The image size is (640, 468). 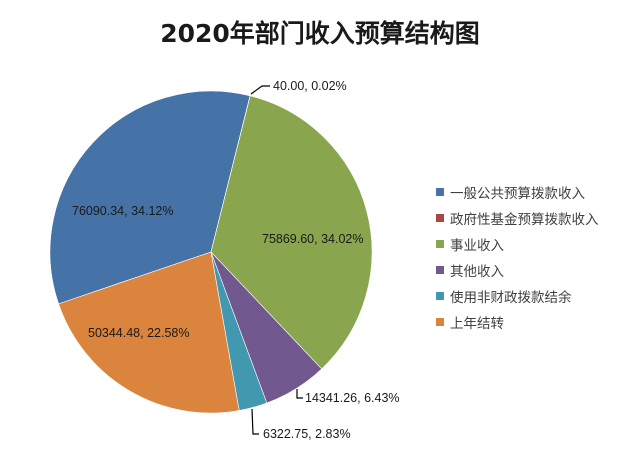 What do you see at coordinates (477, 246) in the screenshot?
I see `legend-label: 事业收入` at bounding box center [477, 246].